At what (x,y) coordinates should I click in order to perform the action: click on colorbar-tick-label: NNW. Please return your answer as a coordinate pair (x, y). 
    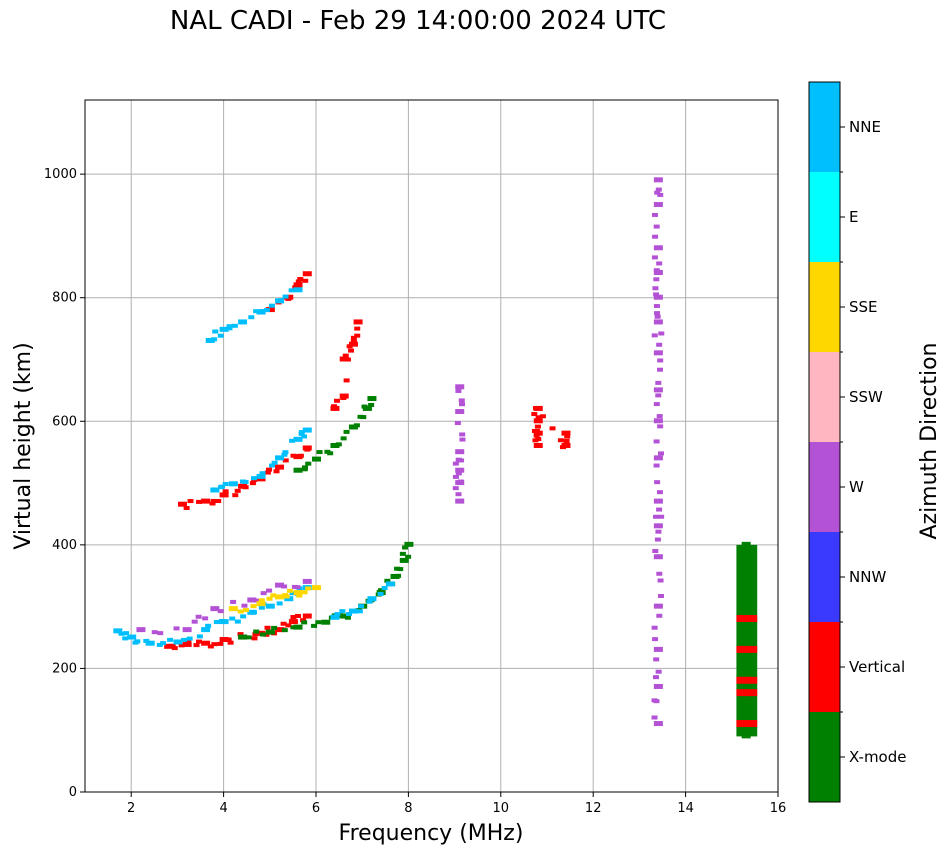
    Looking at the image, I should click on (867, 577).